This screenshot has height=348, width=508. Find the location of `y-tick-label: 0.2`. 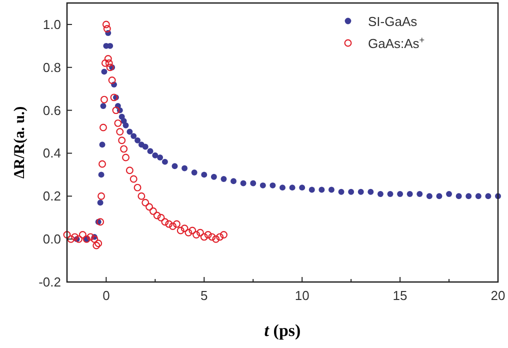

y-tick-label: 0.2 is located at coordinates (51, 196).